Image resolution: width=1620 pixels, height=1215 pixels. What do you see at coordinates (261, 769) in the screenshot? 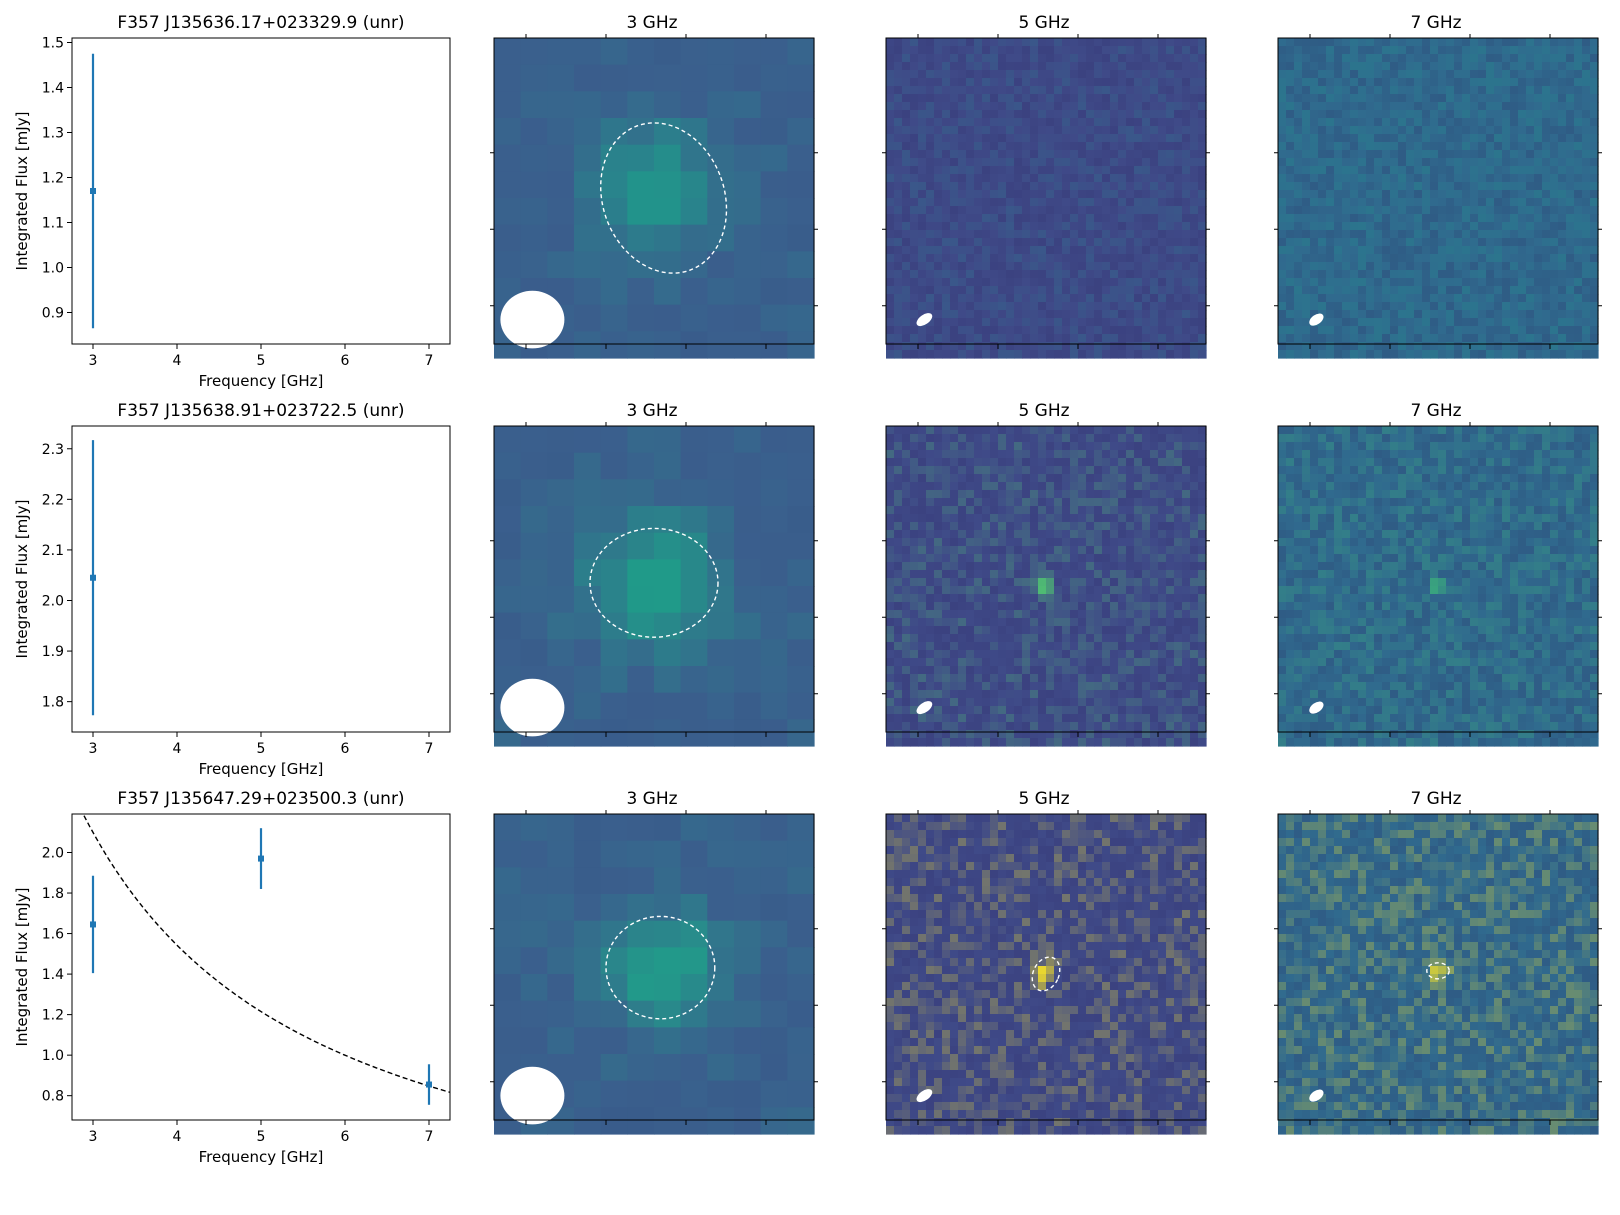
I see `x-axis-label: Frequency [GHz]` at bounding box center [261, 769].